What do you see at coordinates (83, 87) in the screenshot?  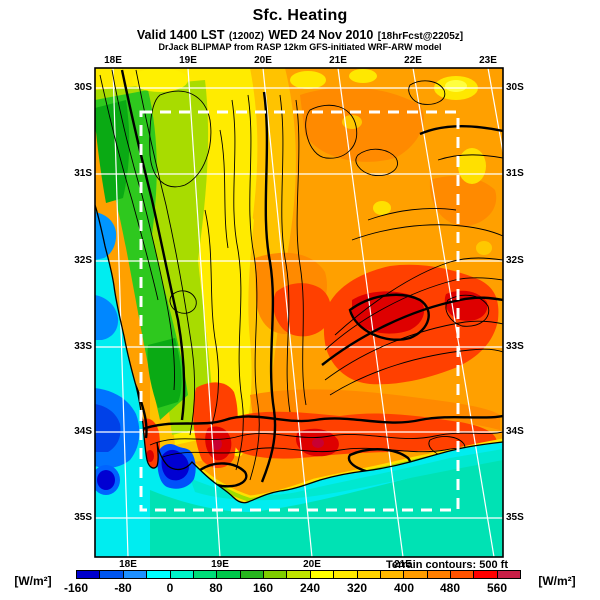 I see `left-axis-label: 30S` at bounding box center [83, 87].